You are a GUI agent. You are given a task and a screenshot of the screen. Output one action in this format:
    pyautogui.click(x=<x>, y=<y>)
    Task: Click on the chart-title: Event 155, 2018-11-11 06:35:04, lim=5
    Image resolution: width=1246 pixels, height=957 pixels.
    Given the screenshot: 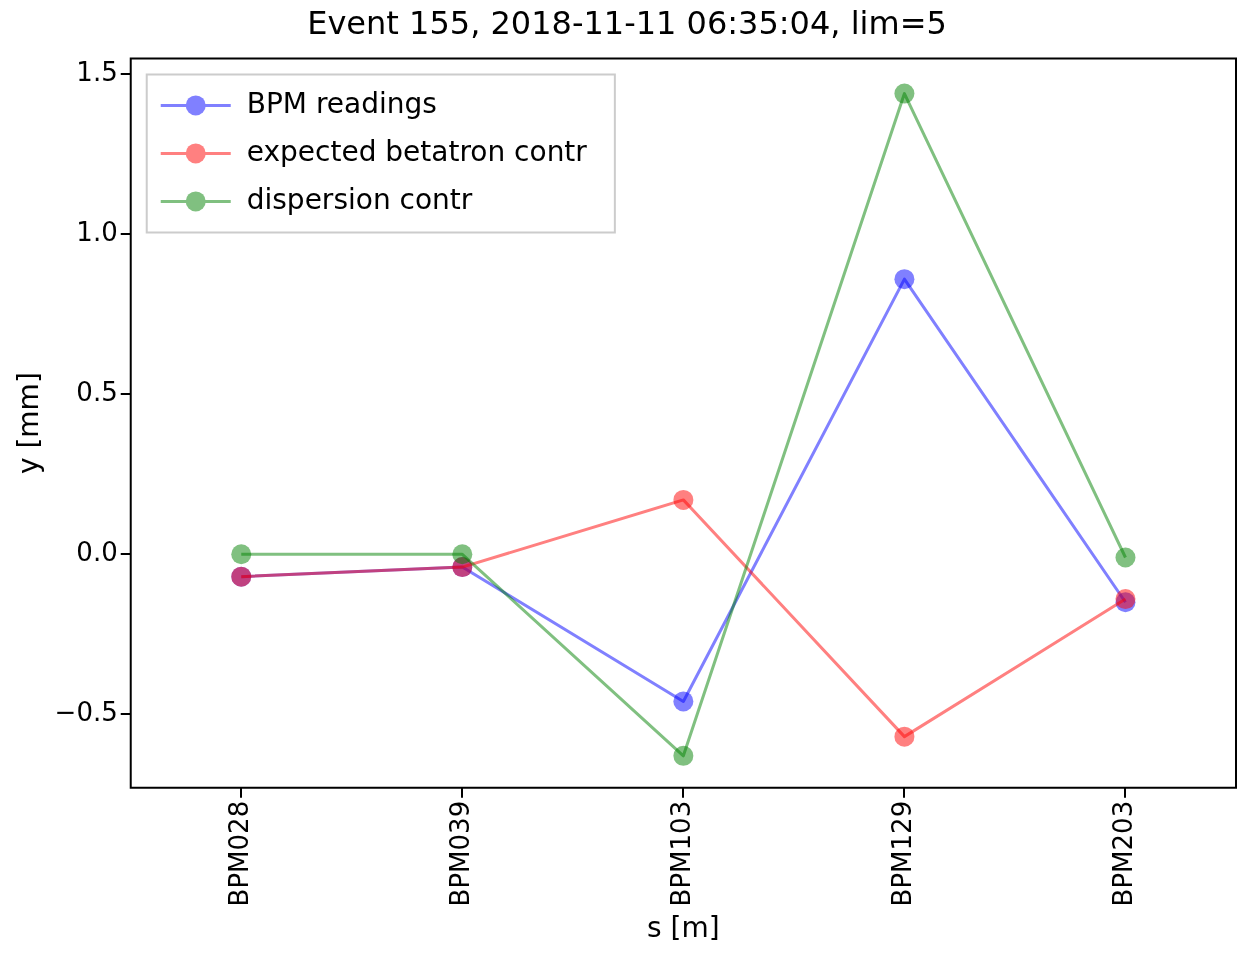 What is the action you would take?
    pyautogui.click(x=627, y=22)
    